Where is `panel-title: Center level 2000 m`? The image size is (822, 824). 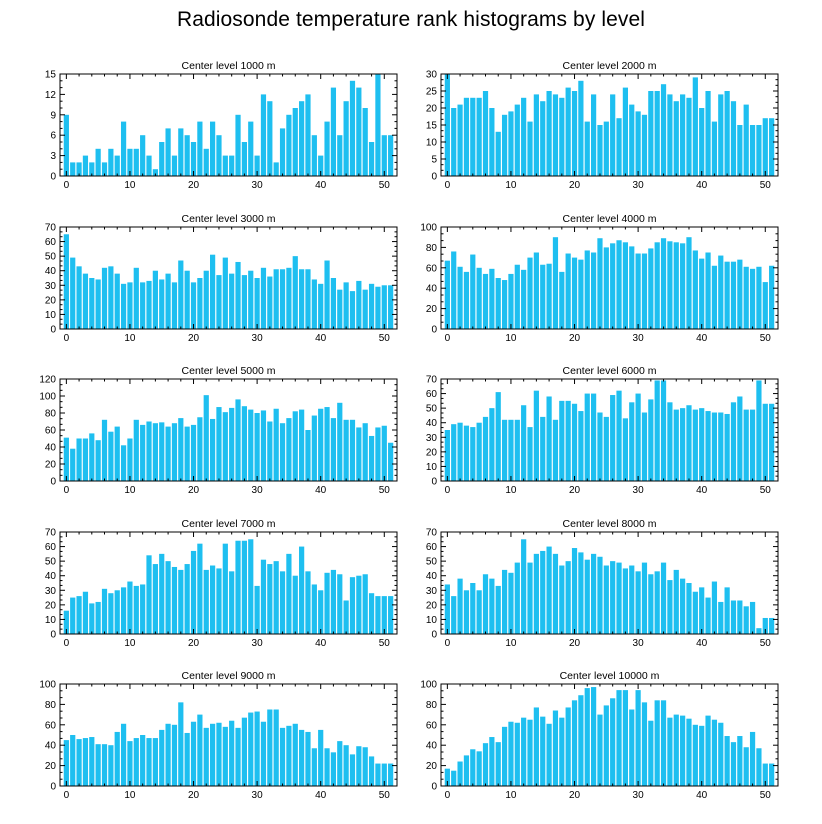 panel-title: Center level 2000 m is located at coordinates (610, 66).